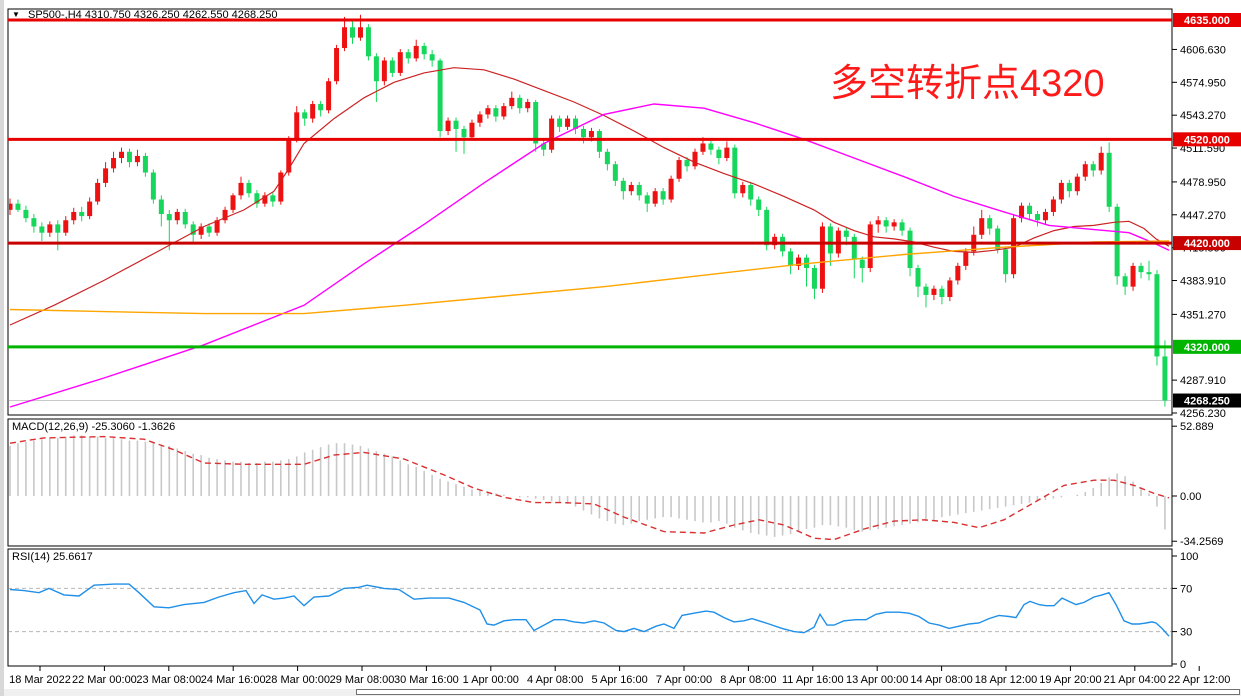  I want to click on price-tick-label: 4606.630, so click(1203, 50).